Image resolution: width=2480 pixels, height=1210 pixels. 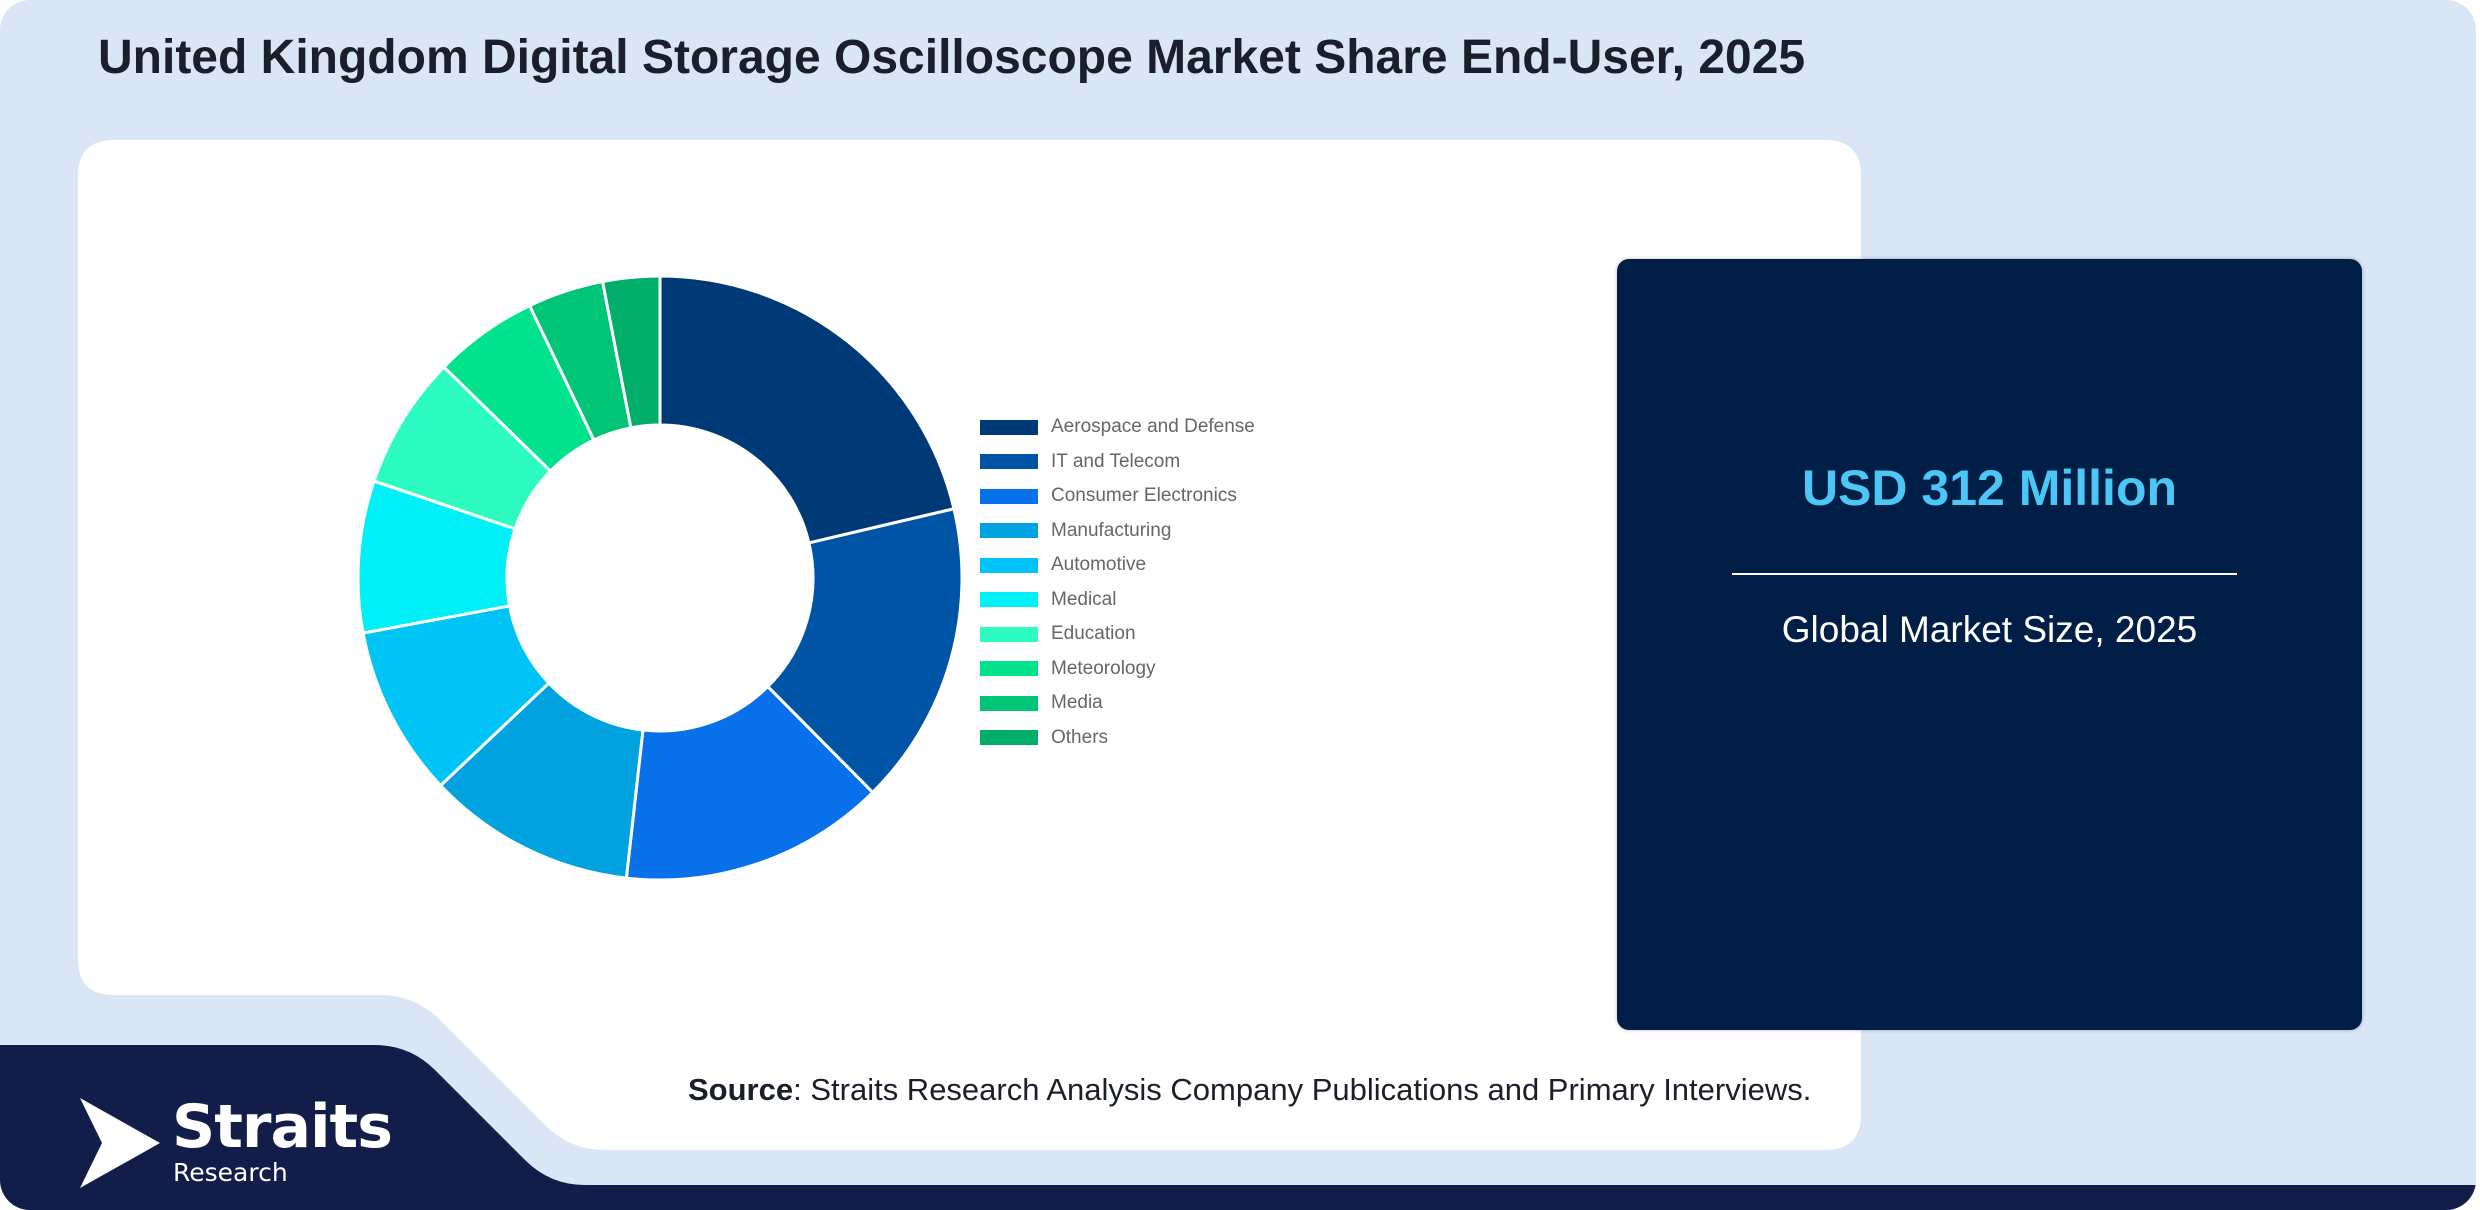 I want to click on legend-label: IT and Telecom, so click(x=1116, y=461).